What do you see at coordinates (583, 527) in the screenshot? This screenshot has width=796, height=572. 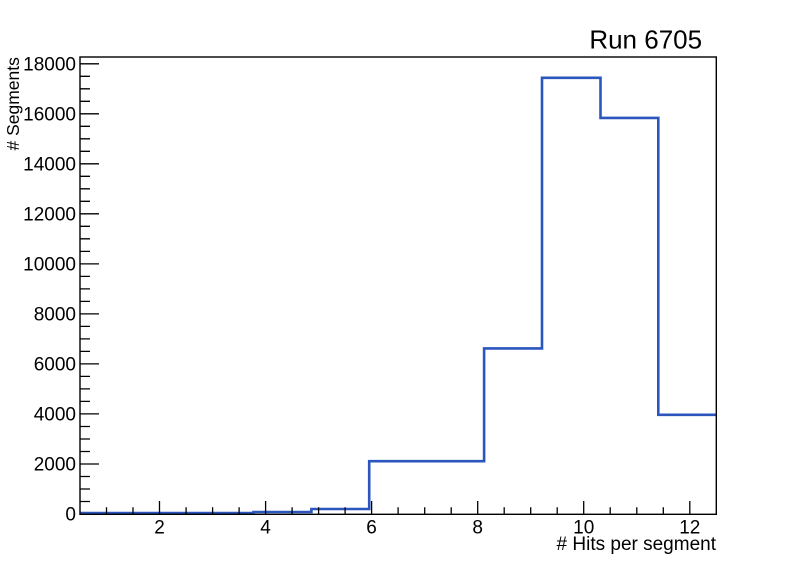 I see `svg-text: 10` at bounding box center [583, 527].